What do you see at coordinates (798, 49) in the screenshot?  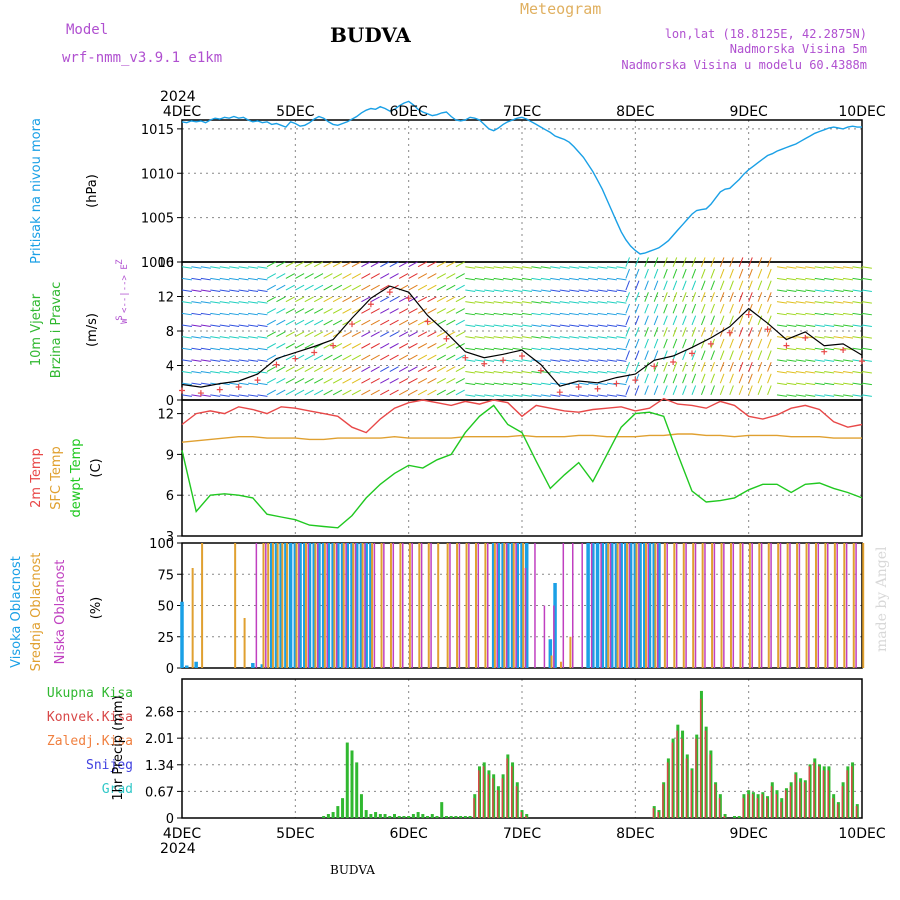 I see `elevation-text: Nadmorska Visina 5m` at bounding box center [798, 49].